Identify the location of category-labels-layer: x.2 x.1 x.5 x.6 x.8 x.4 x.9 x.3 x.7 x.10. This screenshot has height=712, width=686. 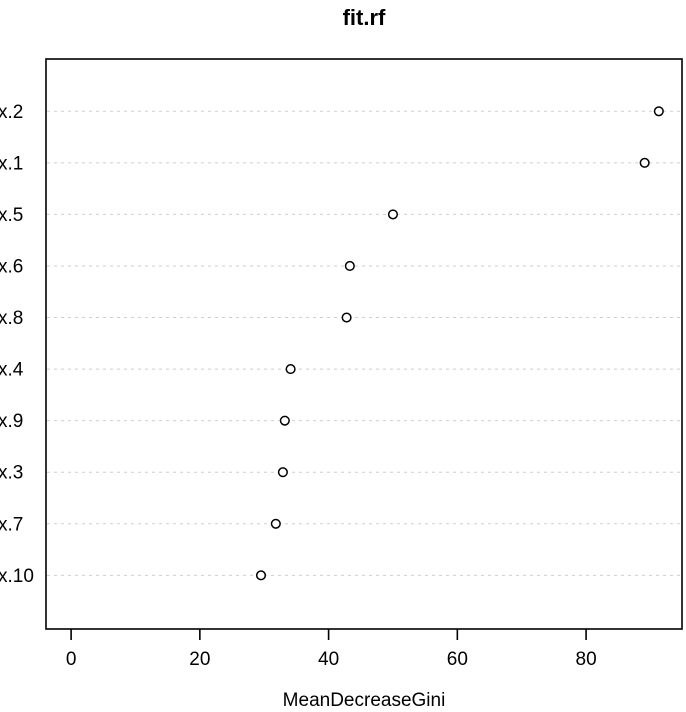
(17, 344).